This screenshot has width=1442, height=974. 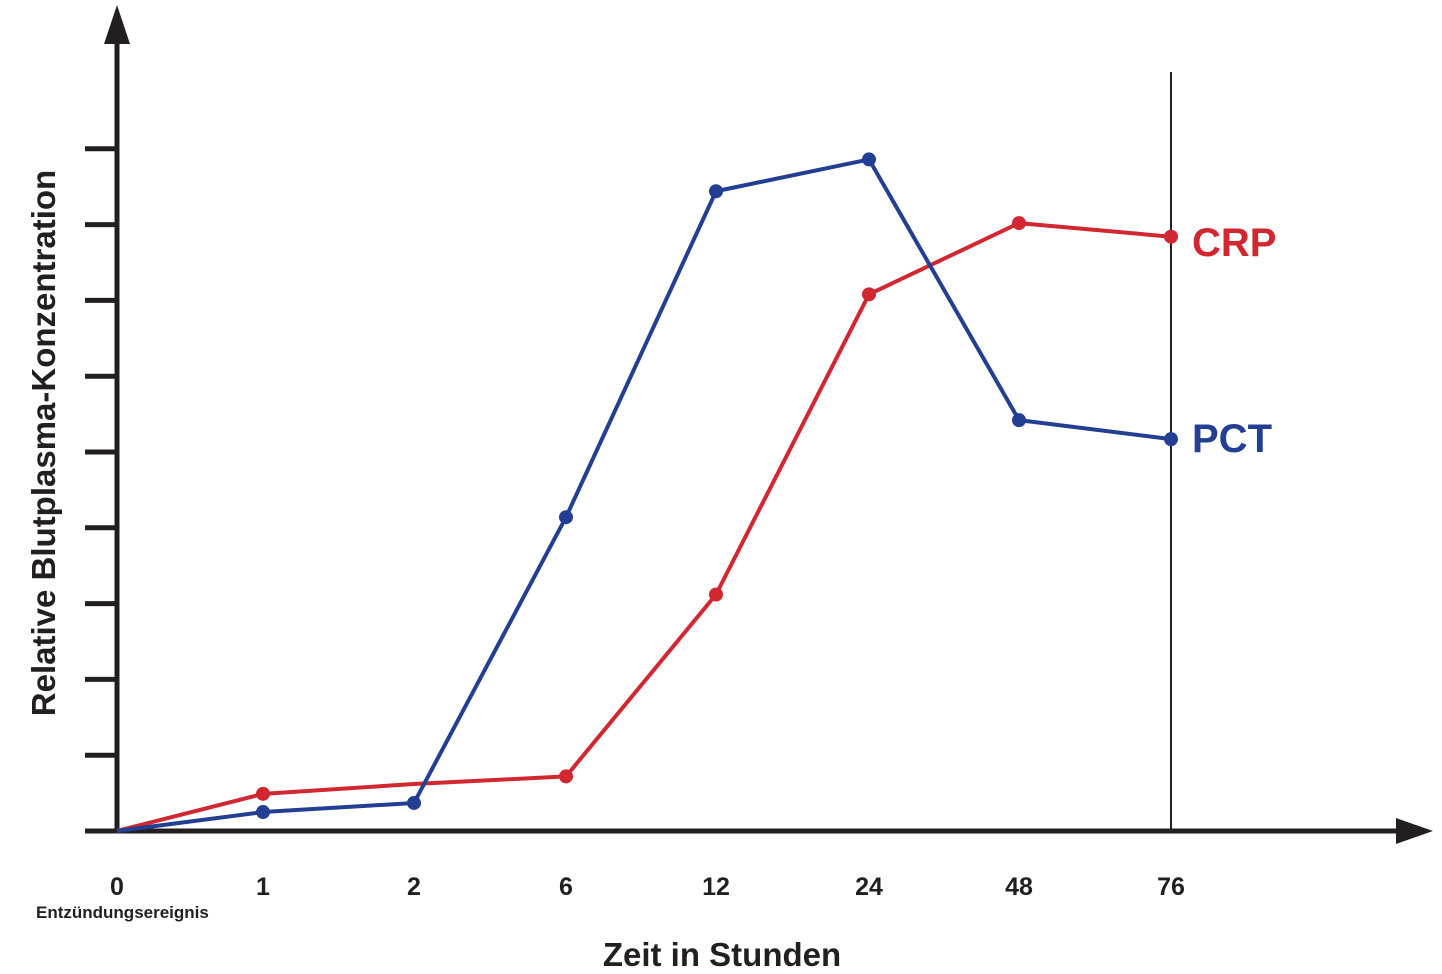 I want to click on x-tick-label: 6, so click(x=566, y=887).